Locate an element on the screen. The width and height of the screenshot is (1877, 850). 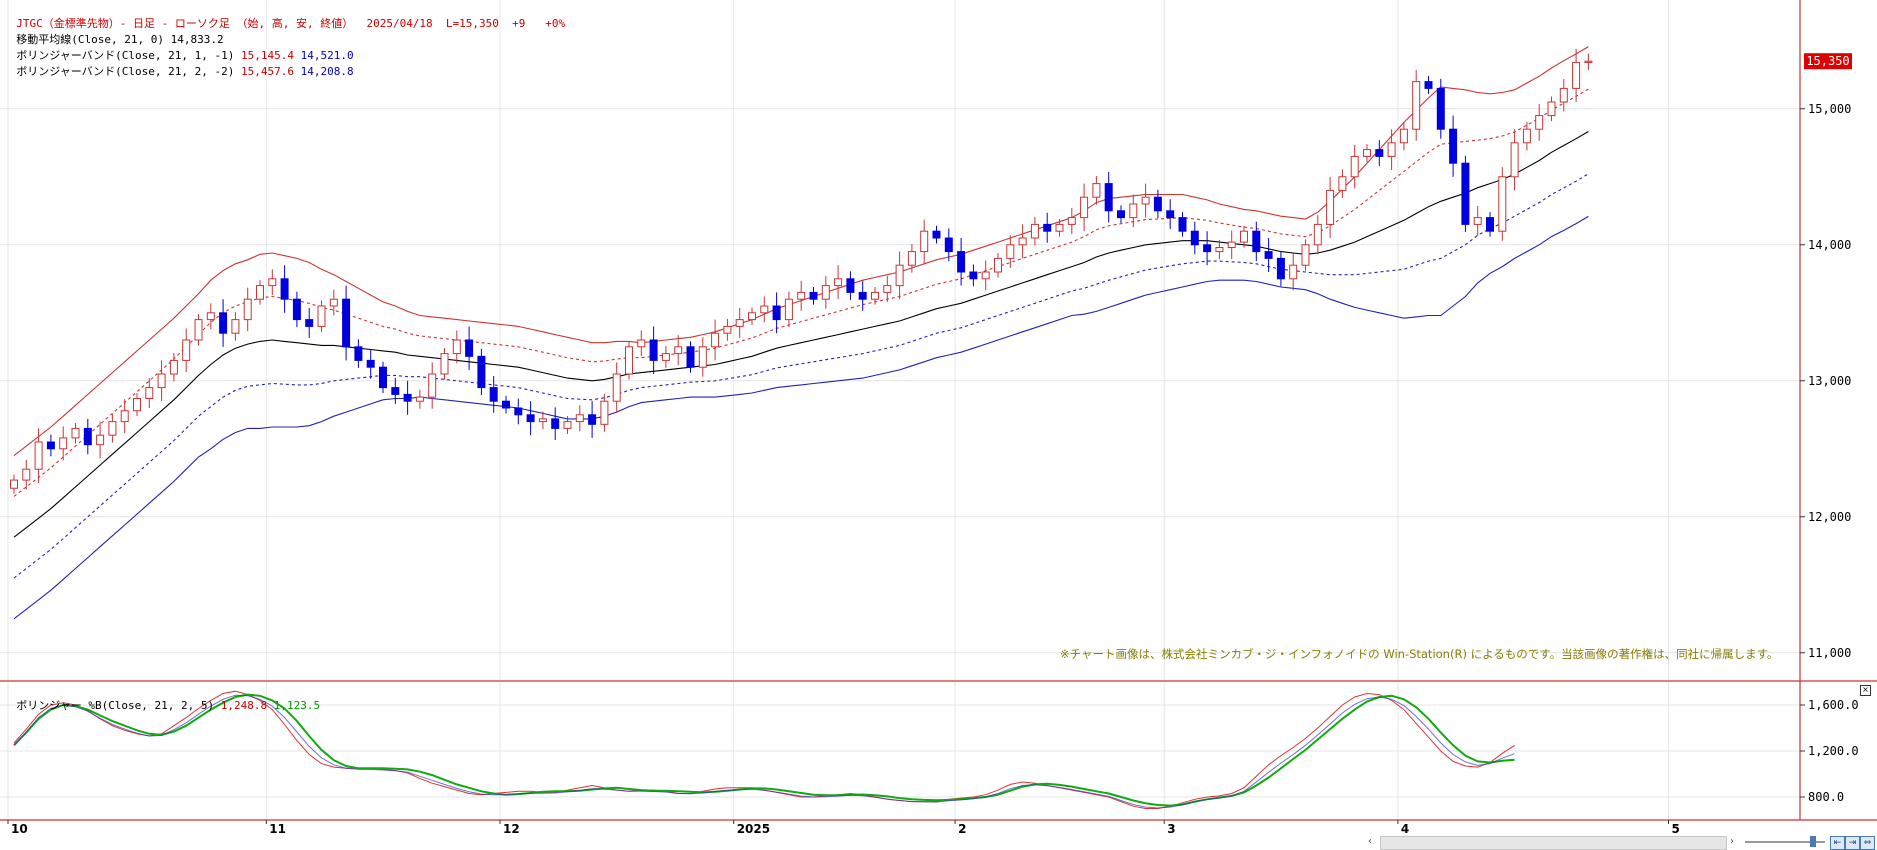
fit-view-icon: ⇔ is located at coordinates (1867, 843).